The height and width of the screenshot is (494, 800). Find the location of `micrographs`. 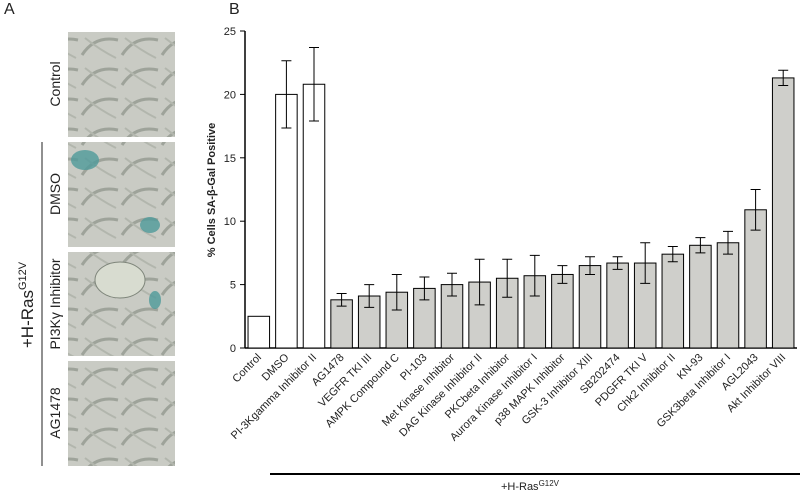

micrographs is located at coordinates (121, 249).